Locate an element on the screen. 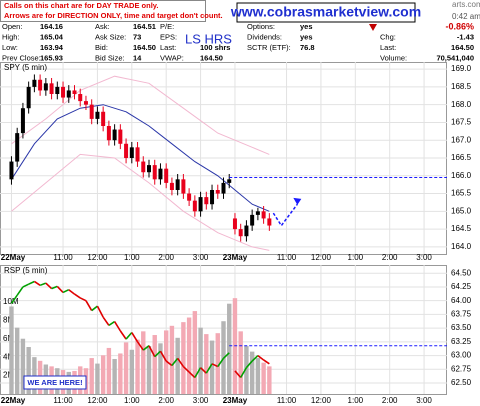 The height and width of the screenshot is (406, 480). y-tick-label: 64.50 is located at coordinates (461, 272).